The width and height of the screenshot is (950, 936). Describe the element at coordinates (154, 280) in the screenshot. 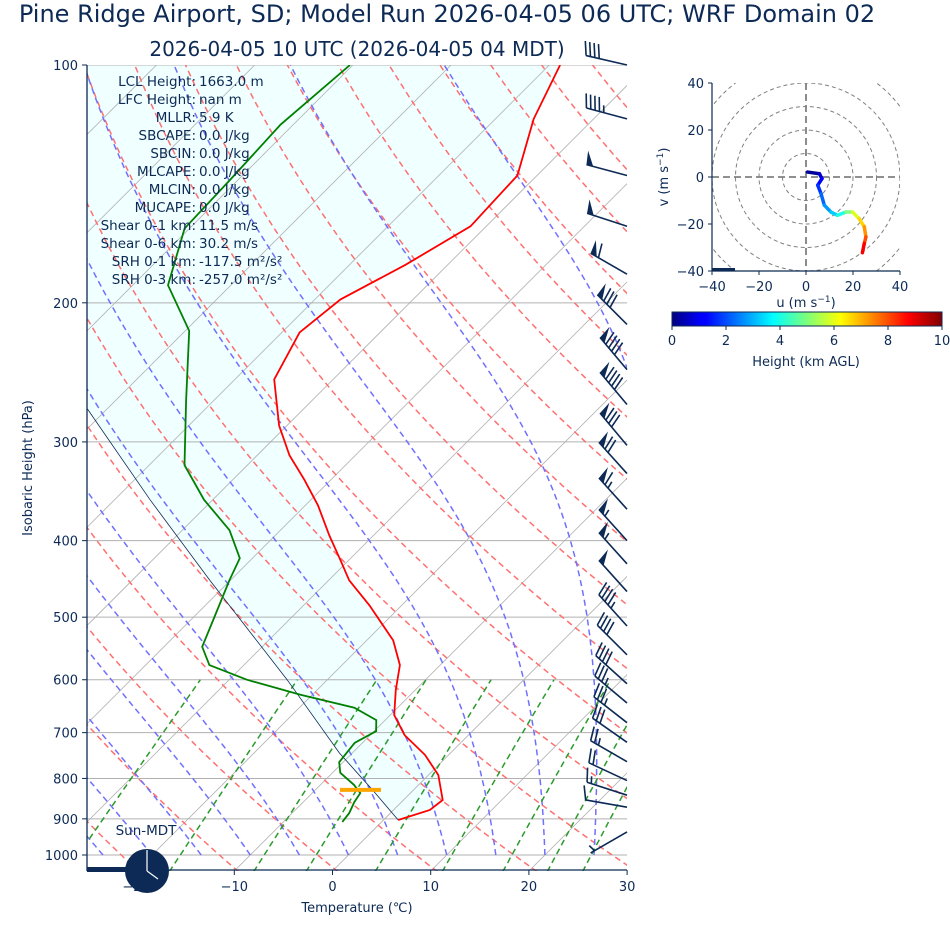

I see `stat-label: SRH 0-3 km:` at that location.